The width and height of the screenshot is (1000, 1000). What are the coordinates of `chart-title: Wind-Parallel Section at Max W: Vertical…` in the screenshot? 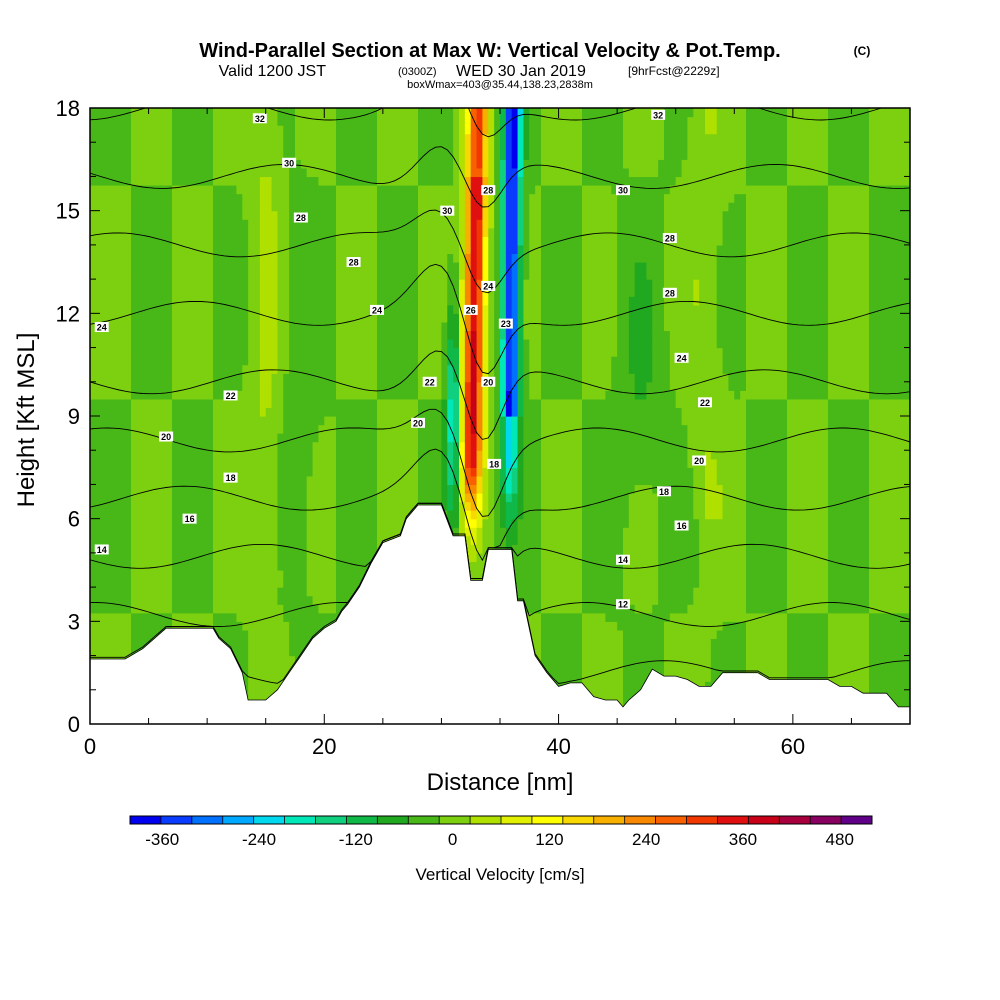 It's located at (489, 51).